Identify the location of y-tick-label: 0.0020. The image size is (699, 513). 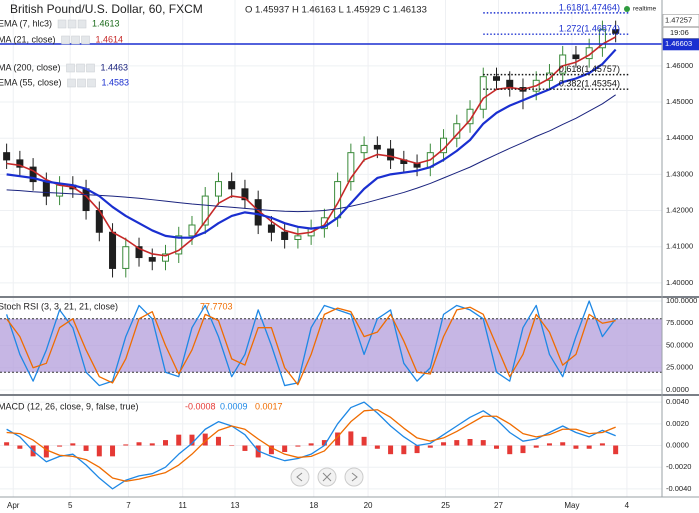
(677, 423).